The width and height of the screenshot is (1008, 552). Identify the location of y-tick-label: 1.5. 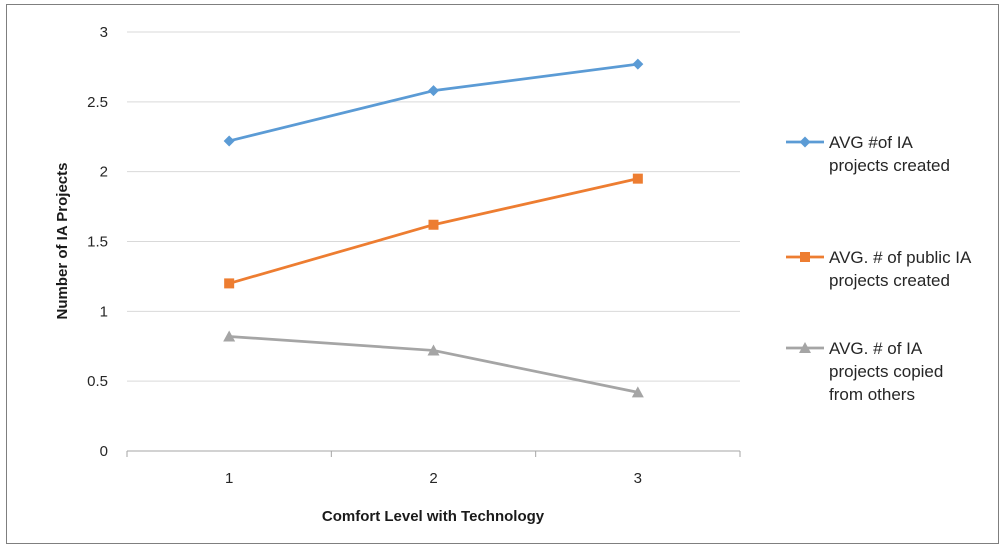
(97, 242).